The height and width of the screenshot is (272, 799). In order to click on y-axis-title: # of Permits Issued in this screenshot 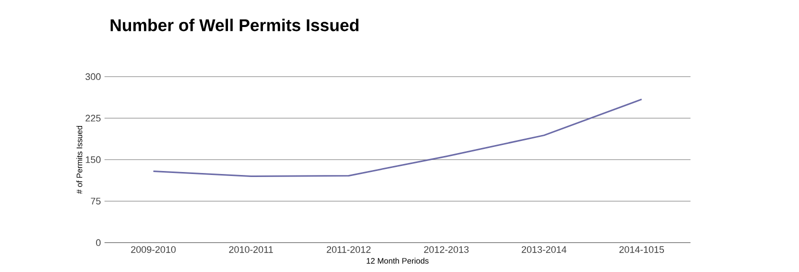, I will do `click(79, 160)`.